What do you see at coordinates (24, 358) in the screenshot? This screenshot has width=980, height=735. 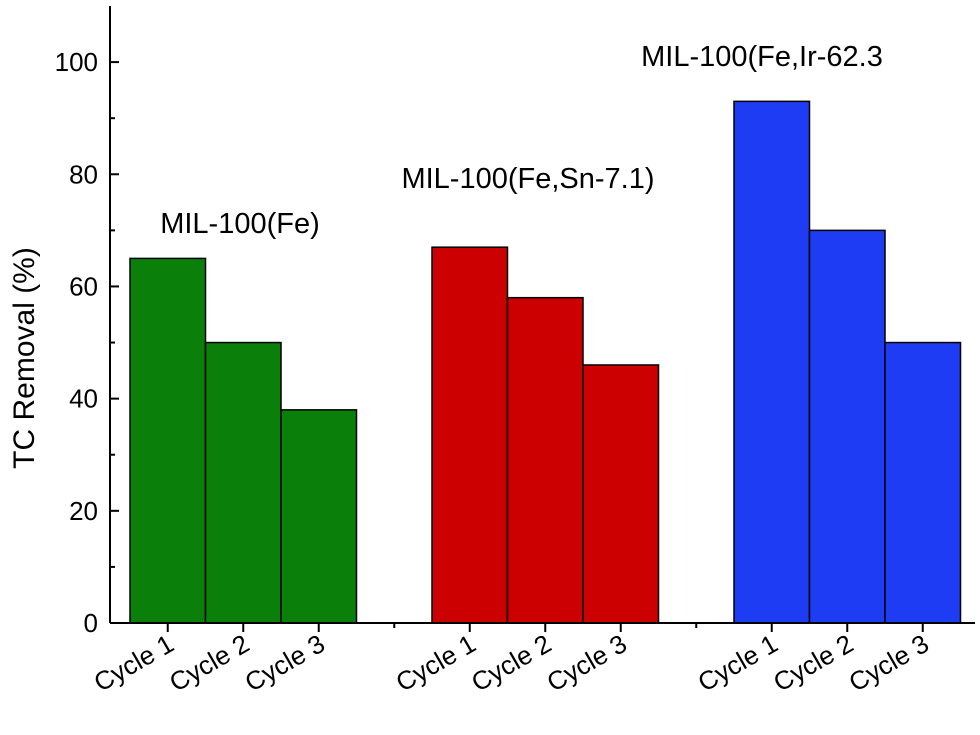 I see `y-axis-title: TC Removal (%)` at bounding box center [24, 358].